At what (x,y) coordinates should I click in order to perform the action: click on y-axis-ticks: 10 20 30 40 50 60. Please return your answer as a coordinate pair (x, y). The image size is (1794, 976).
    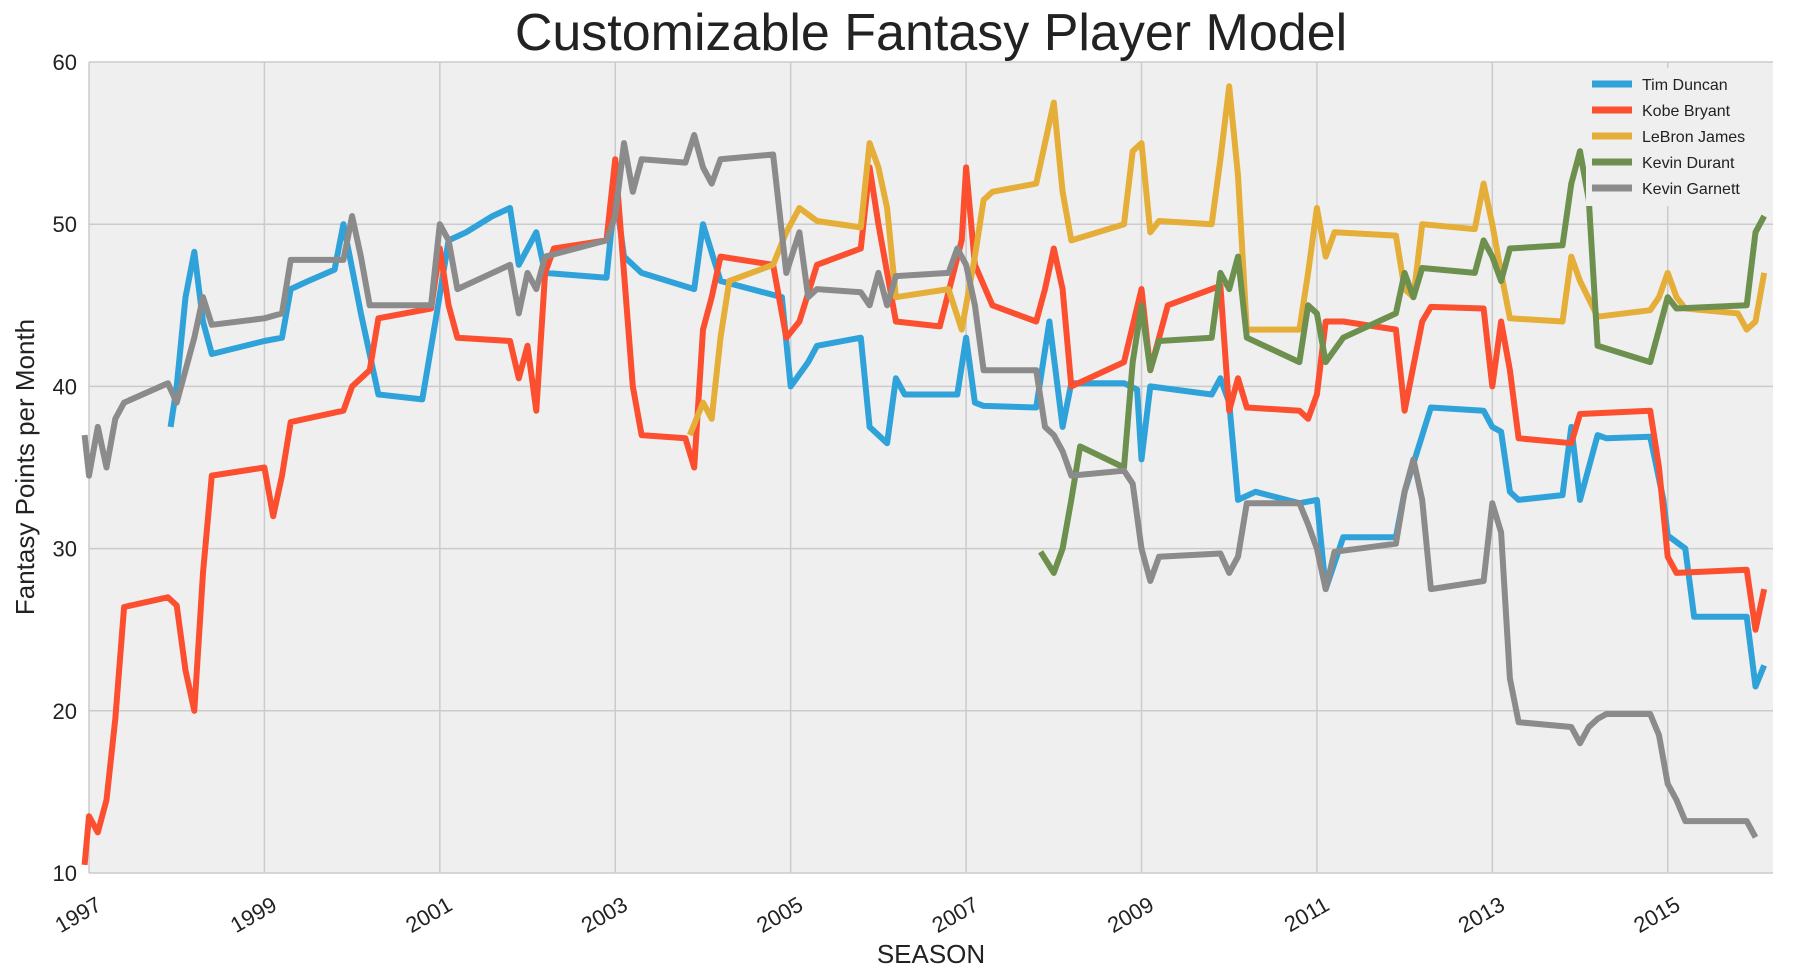
    Looking at the image, I should click on (65, 468).